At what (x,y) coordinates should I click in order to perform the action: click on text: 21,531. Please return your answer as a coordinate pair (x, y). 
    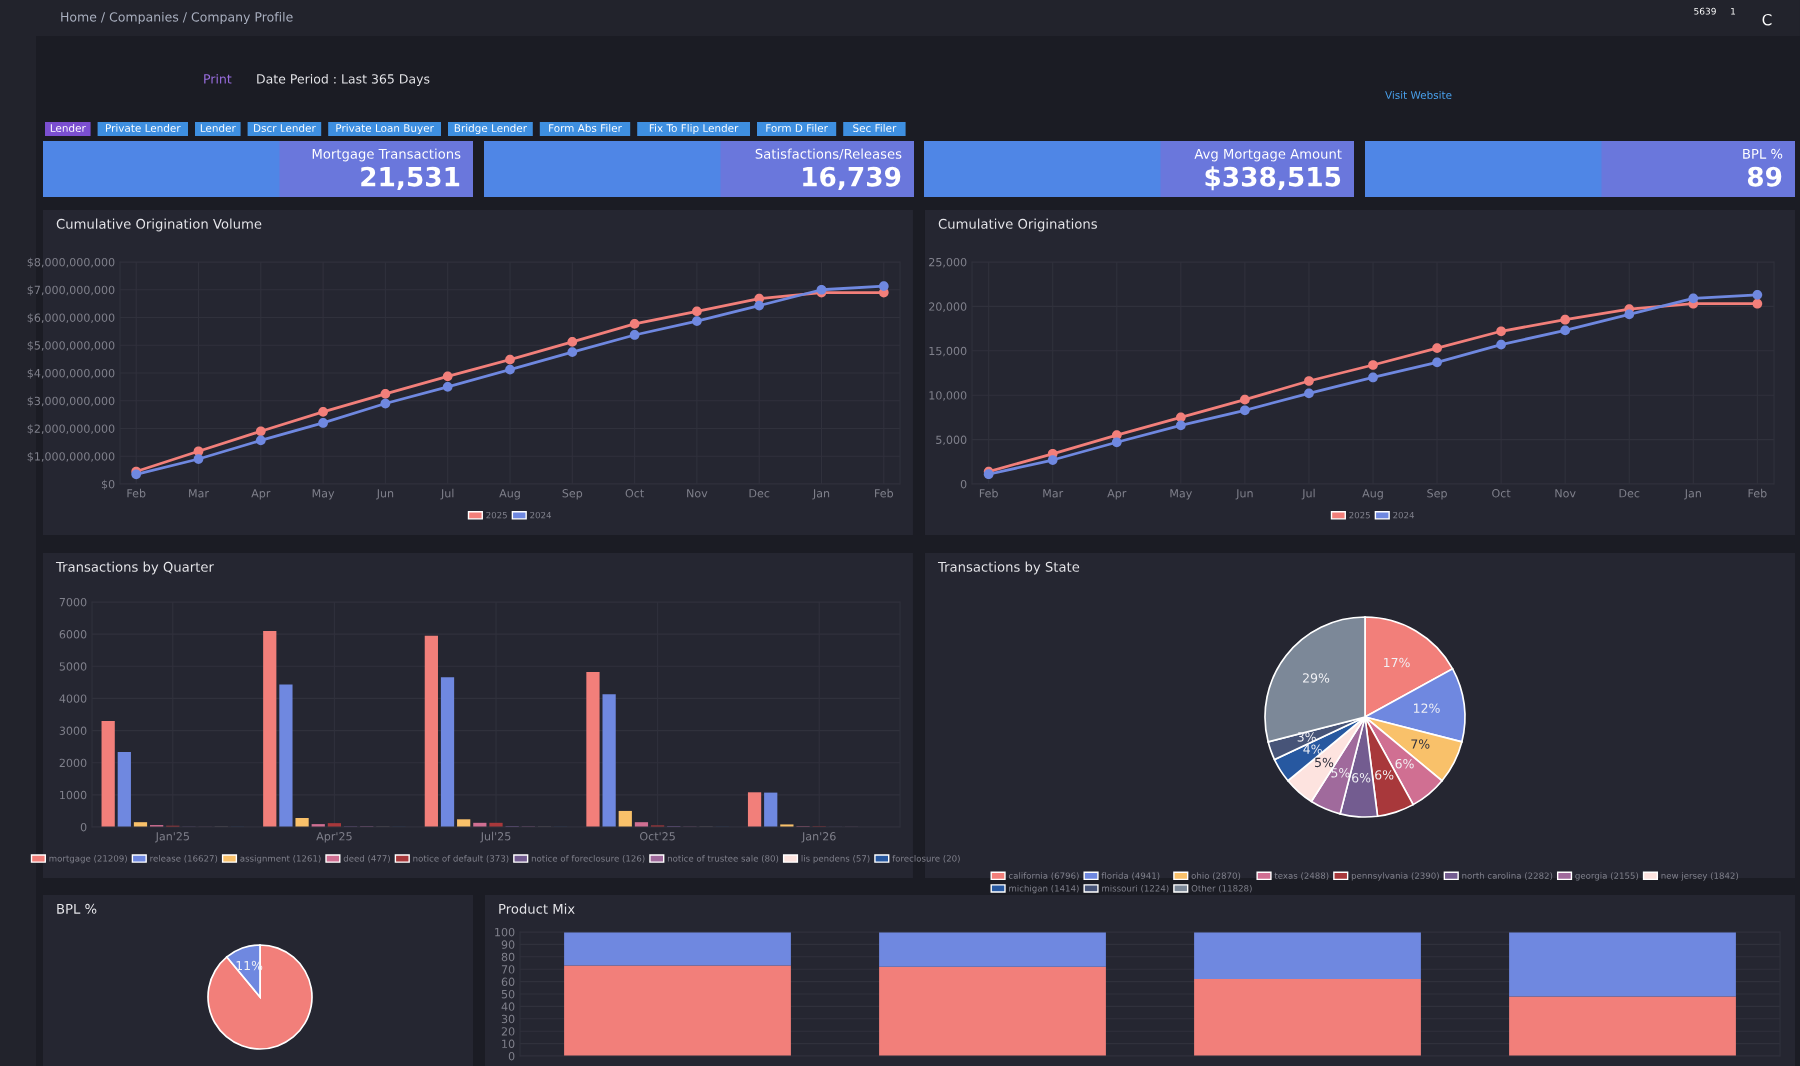
    Looking at the image, I should click on (410, 178).